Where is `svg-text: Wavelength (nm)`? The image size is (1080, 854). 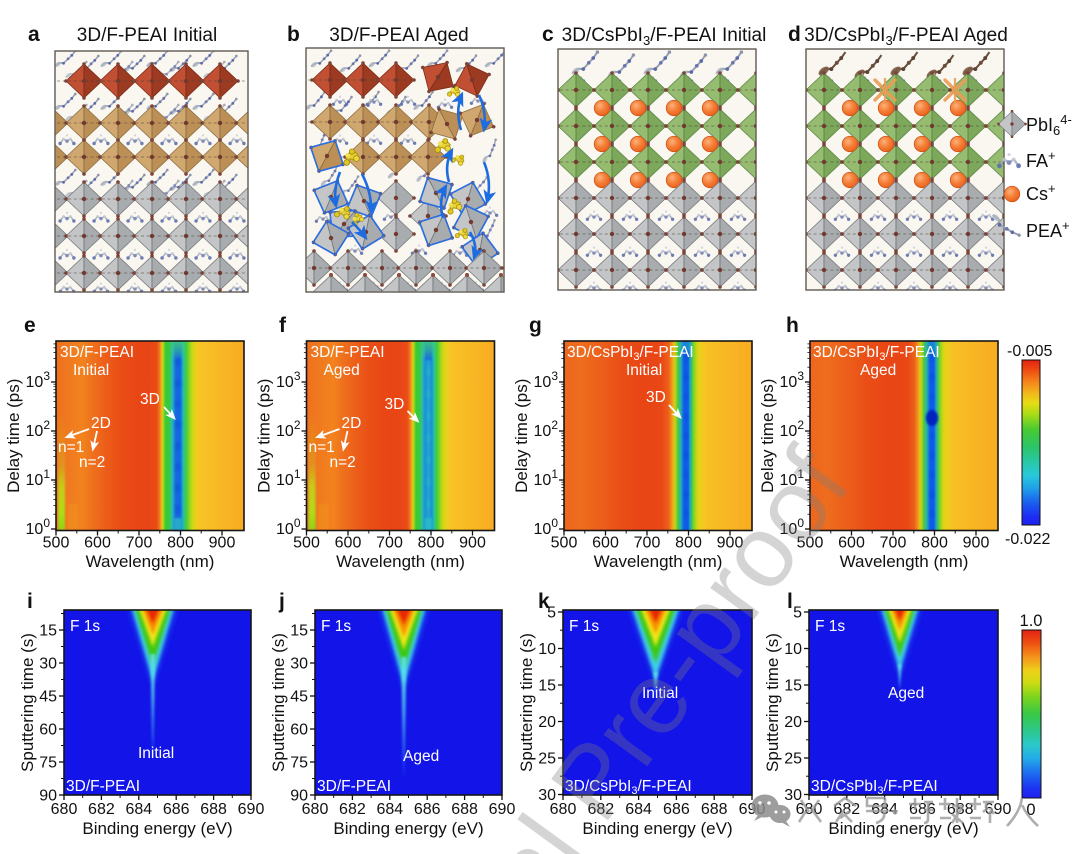 svg-text: Wavelength (nm) is located at coordinates (150, 561).